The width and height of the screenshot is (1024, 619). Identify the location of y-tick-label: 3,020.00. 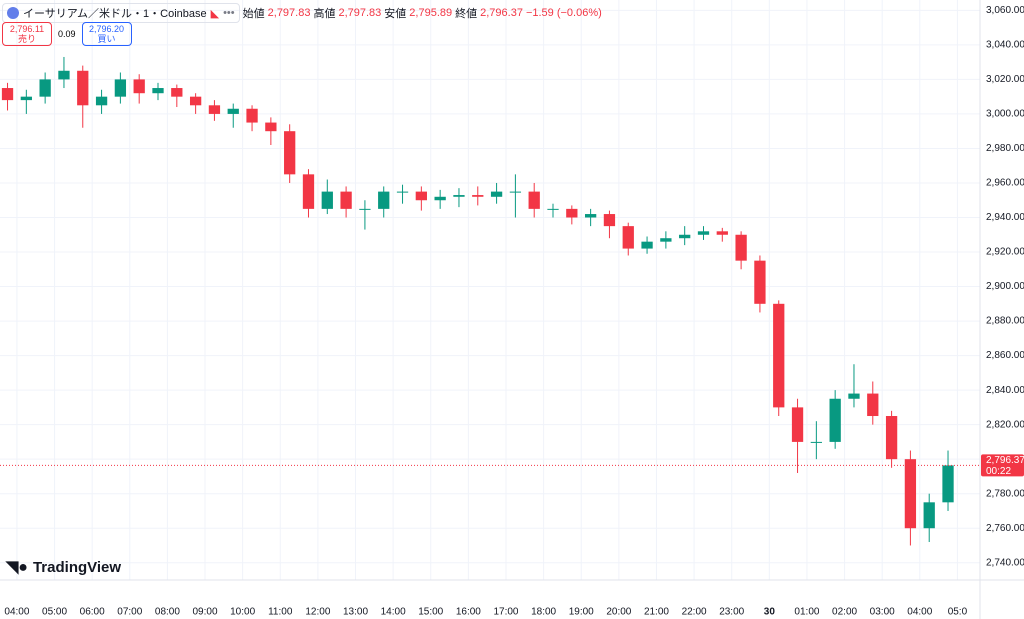
(1005, 79).